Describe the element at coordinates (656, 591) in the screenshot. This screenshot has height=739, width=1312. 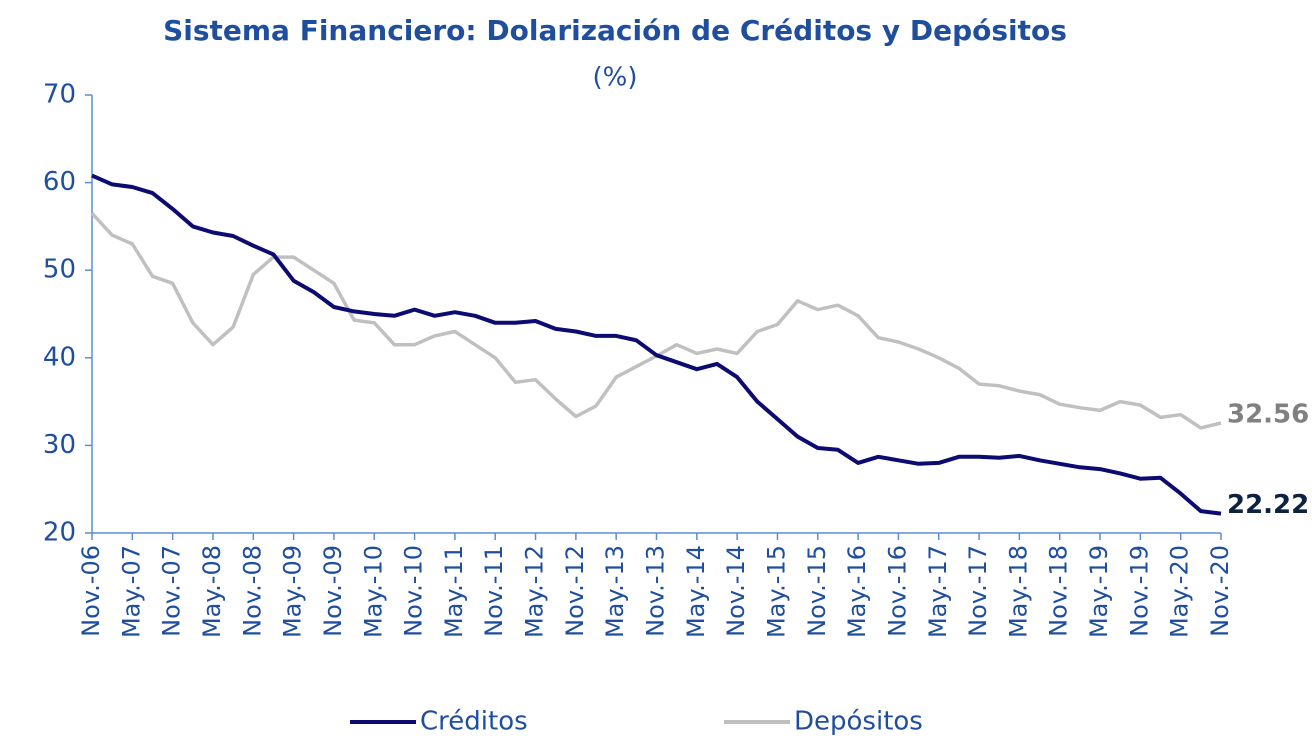
I see `x-tick-label: Nov.-13` at that location.